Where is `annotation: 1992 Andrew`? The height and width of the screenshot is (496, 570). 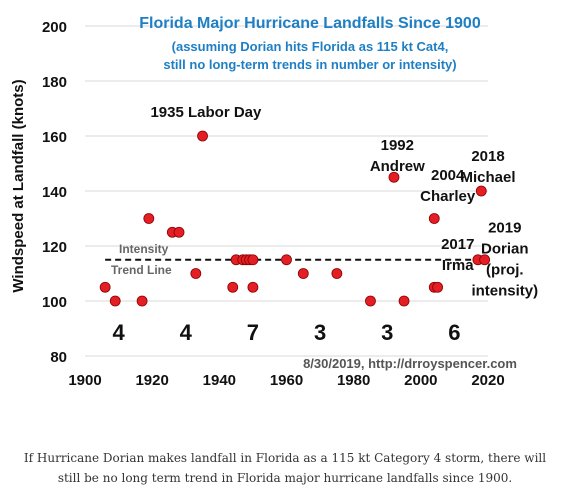 annotation: 1992 Andrew is located at coordinates (397, 156).